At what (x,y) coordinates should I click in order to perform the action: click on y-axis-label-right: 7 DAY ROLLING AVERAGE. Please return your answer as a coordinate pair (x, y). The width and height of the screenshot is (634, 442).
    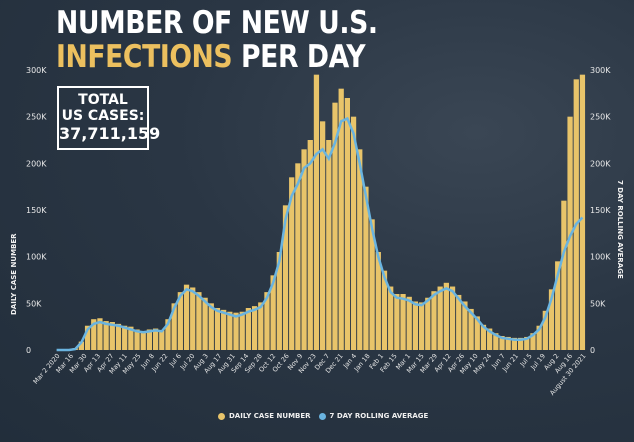
    Looking at the image, I should click on (620, 229).